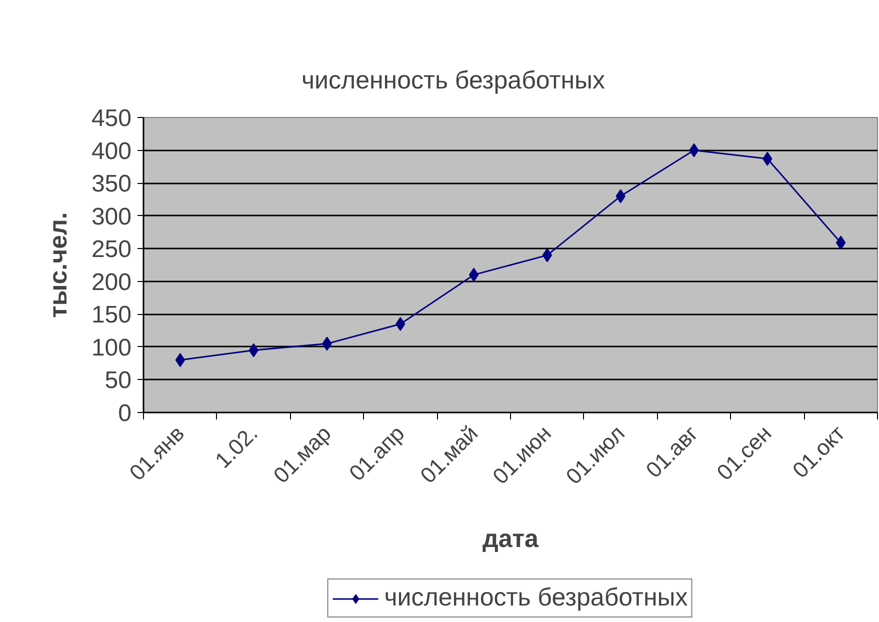  I want to click on y-tick-label: 150, so click(111, 315).